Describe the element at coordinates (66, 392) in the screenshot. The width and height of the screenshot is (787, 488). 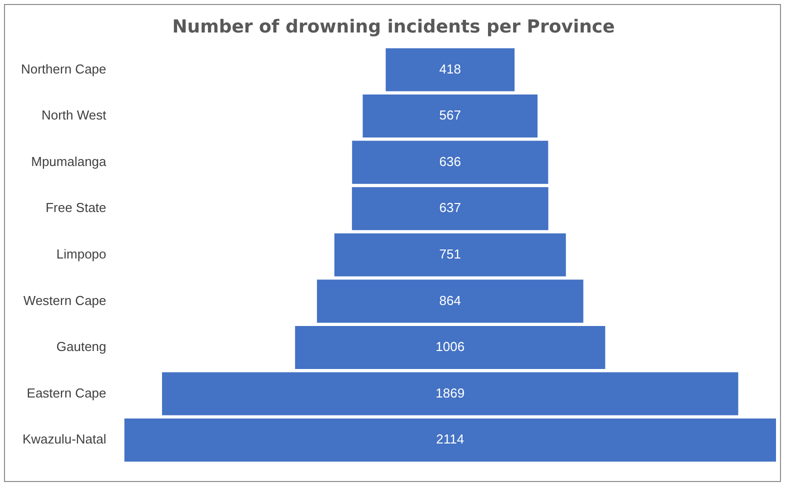
I see `category-label: Eastern Cape` at that location.